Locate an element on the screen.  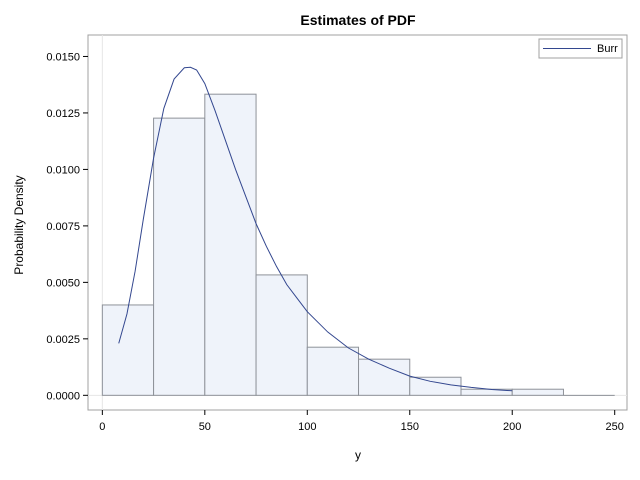
y-tick-label: 0.0075 is located at coordinates (63, 227).